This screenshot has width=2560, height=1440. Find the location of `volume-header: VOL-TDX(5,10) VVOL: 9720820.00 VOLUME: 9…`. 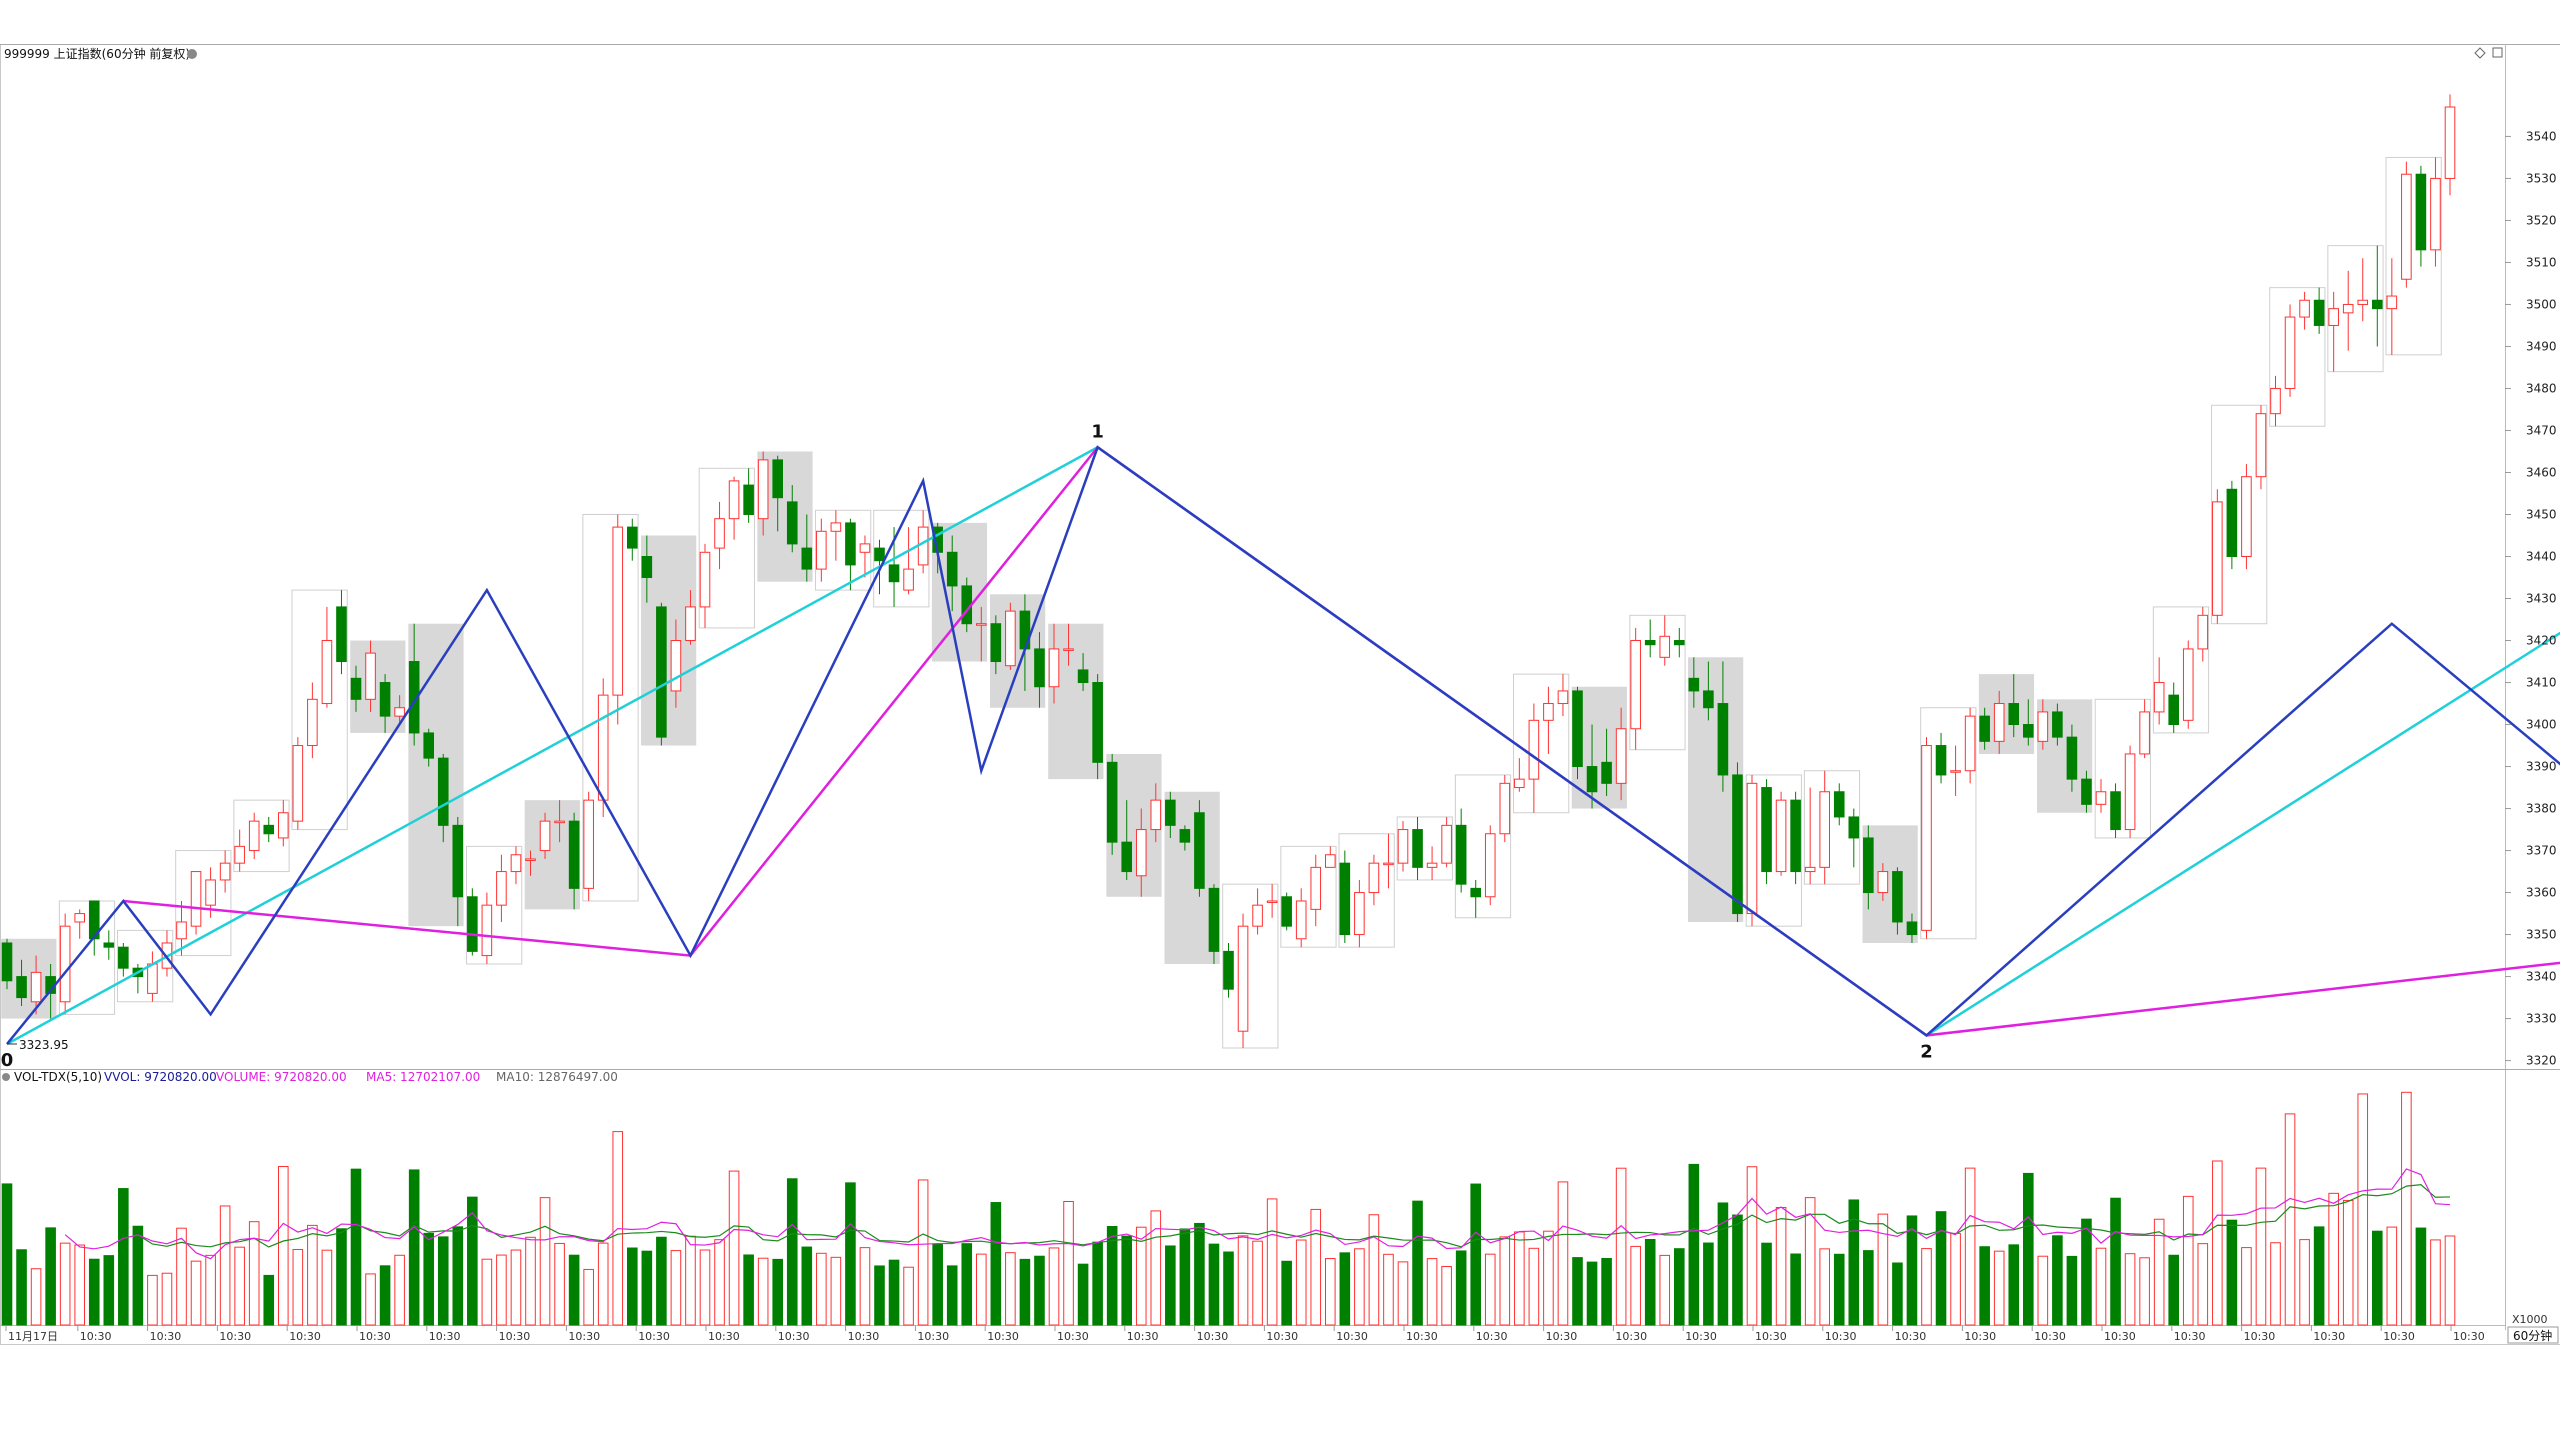

volume-header: VOL-TDX(5,10) VVOL: 9720820.00 VOLUME: 9… is located at coordinates (310, 1077).